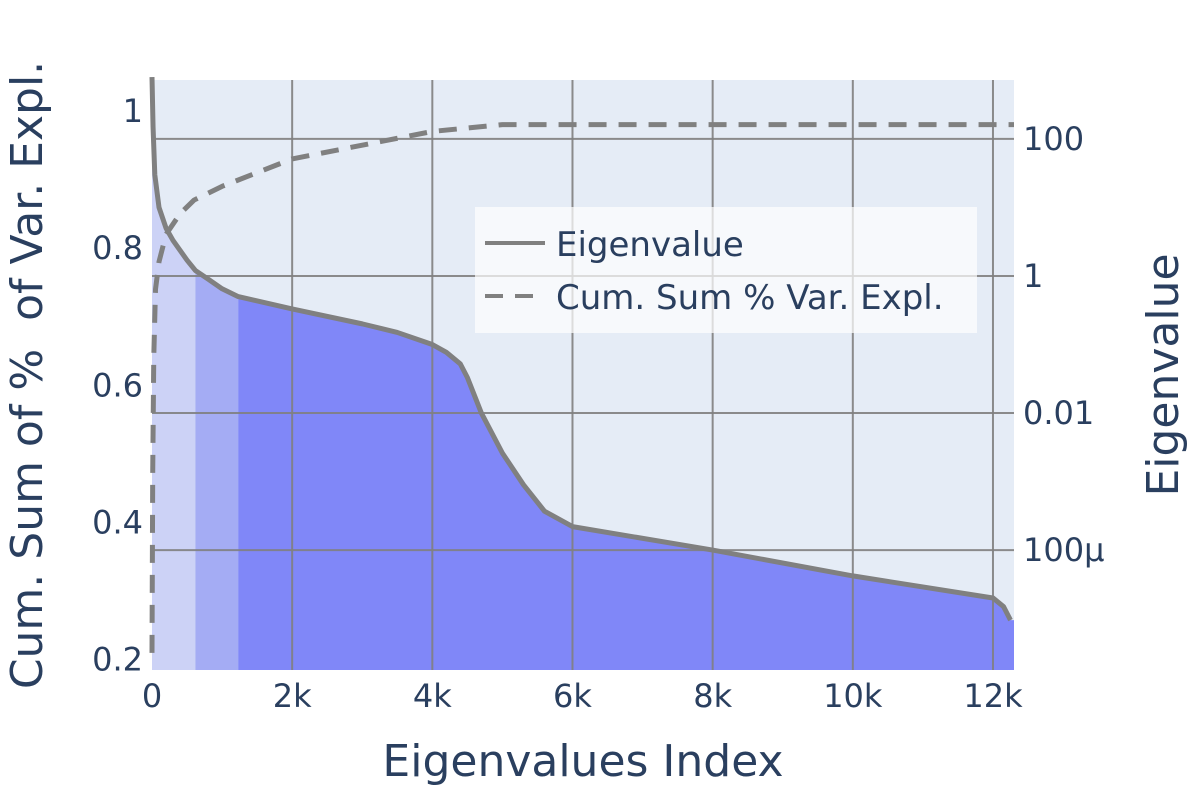 Image resolution: width=1200 pixels, height=805 pixels. Describe the element at coordinates (1063, 550) in the screenshot. I see `right-y-tick-label-3: 100μ` at that location.